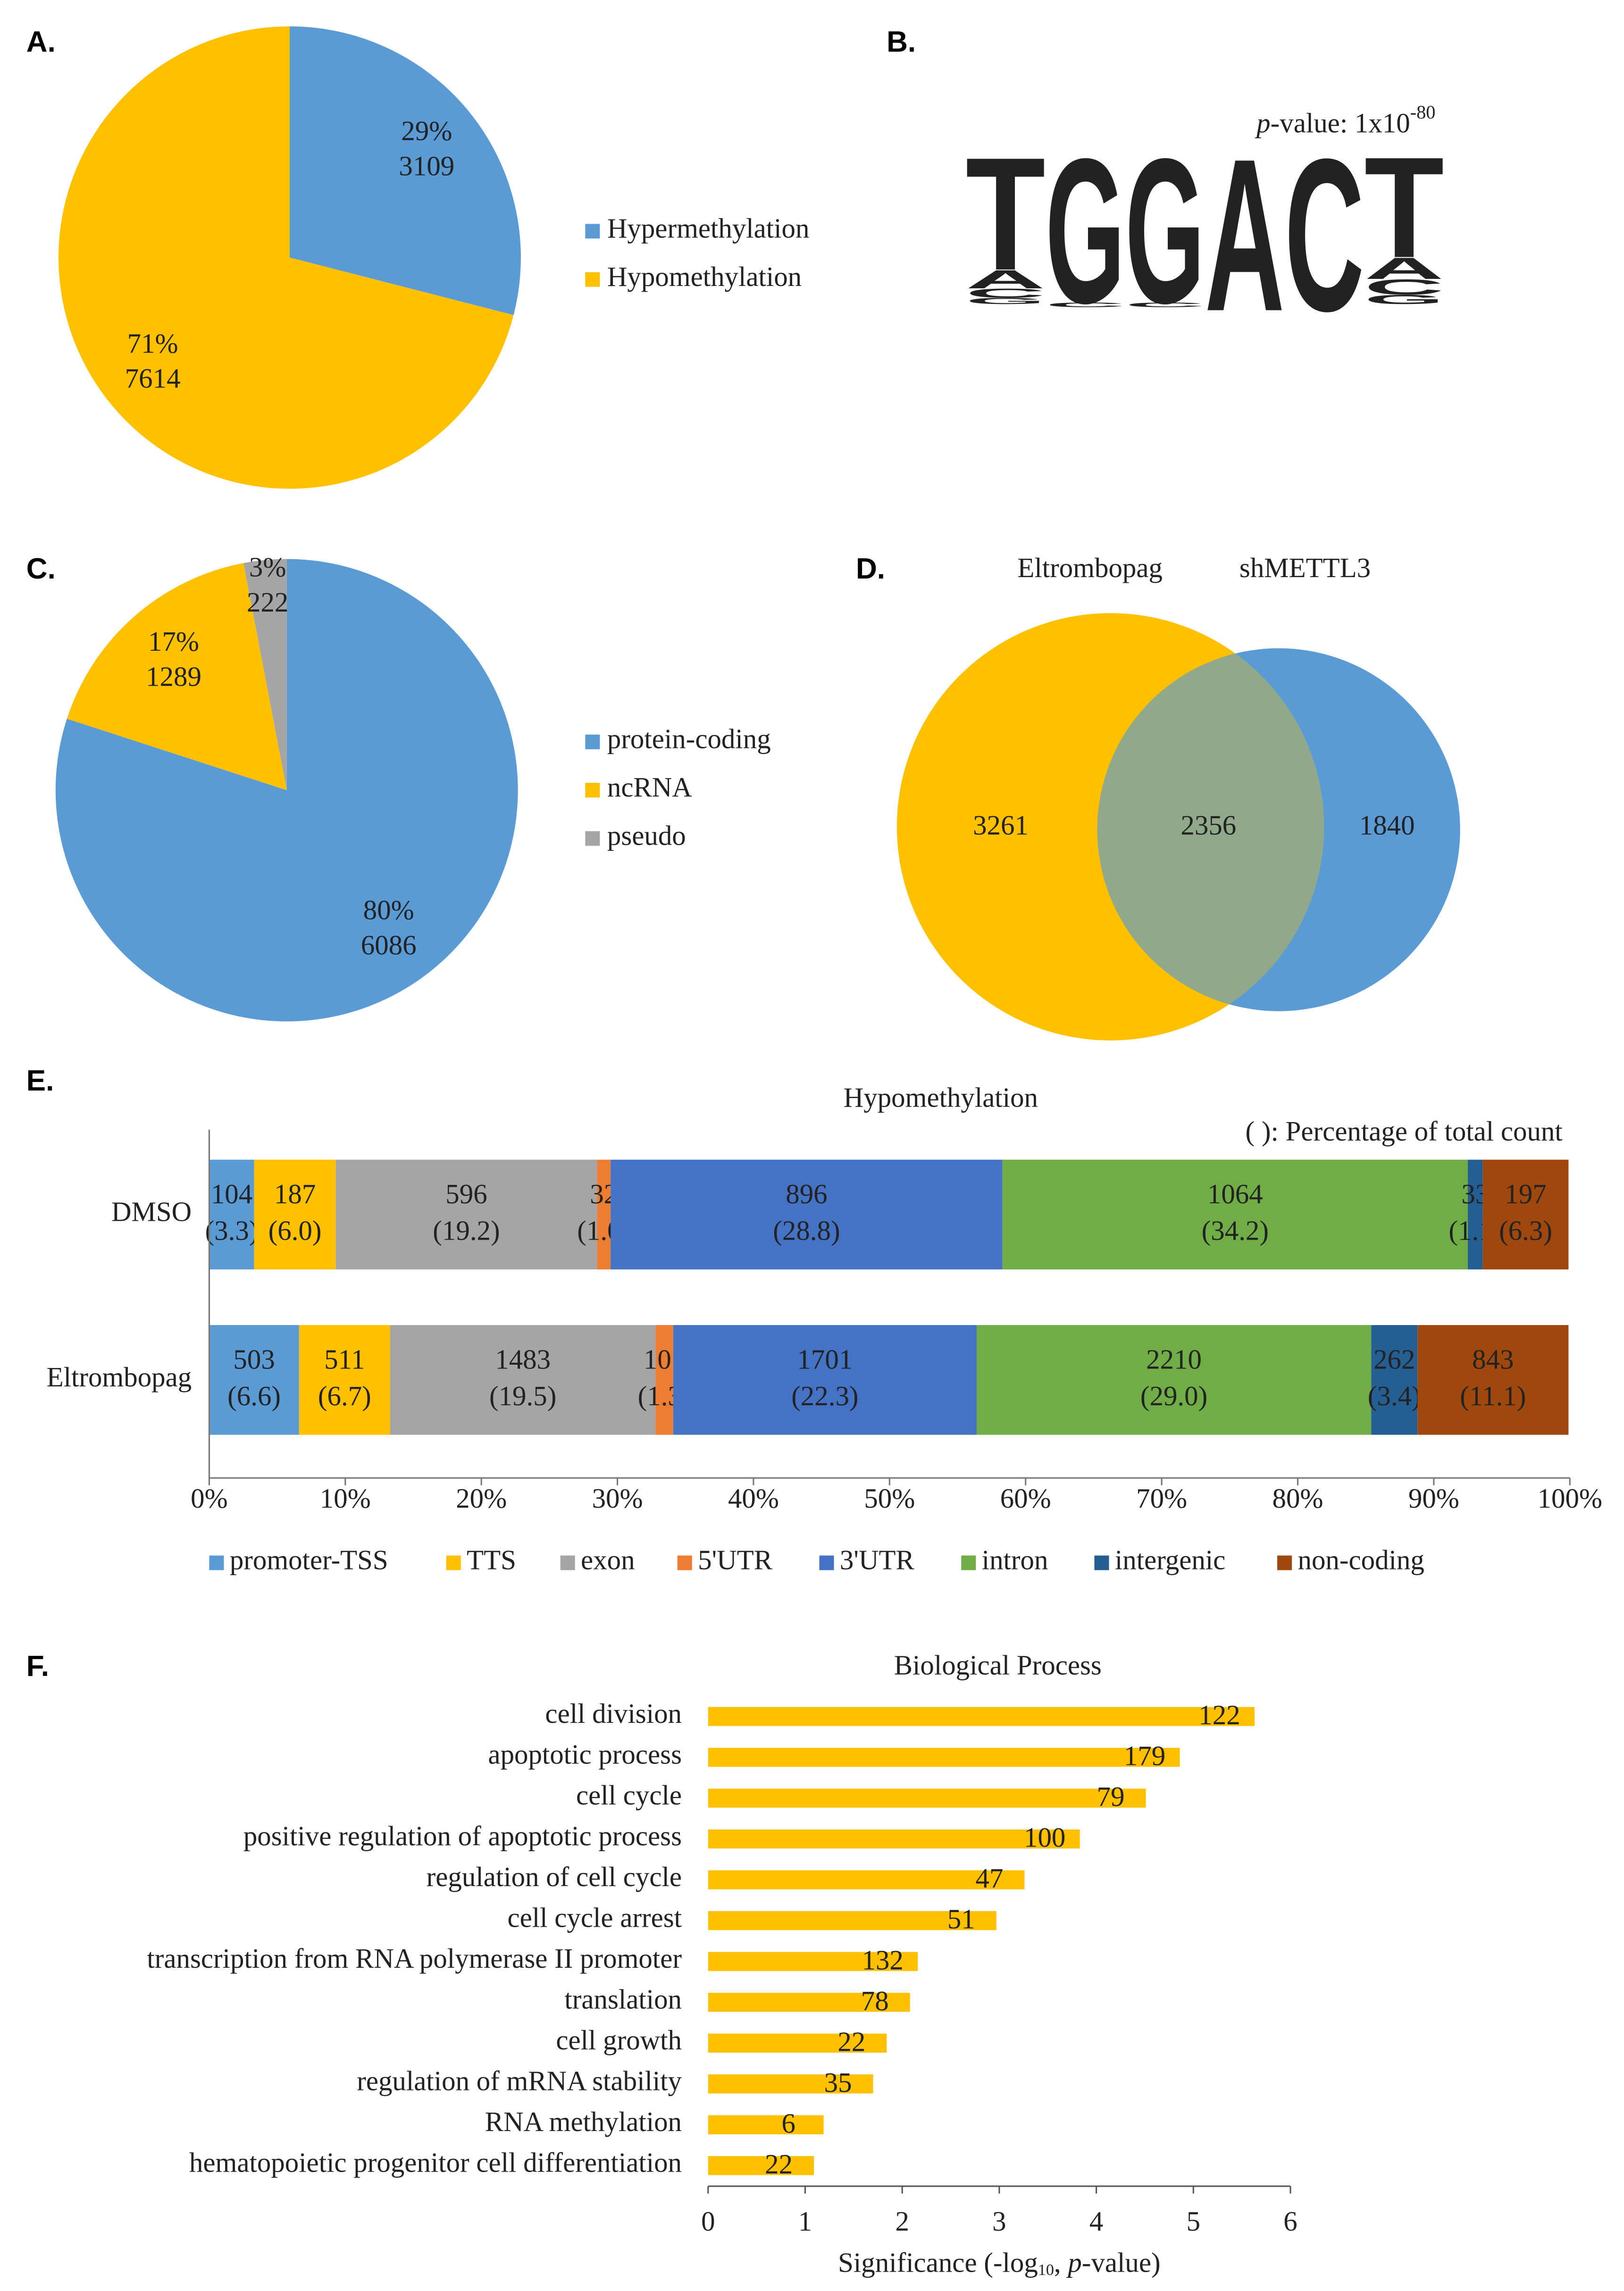  Describe the element at coordinates (231, 1194) in the screenshot. I see `segment-count: 104` at that location.